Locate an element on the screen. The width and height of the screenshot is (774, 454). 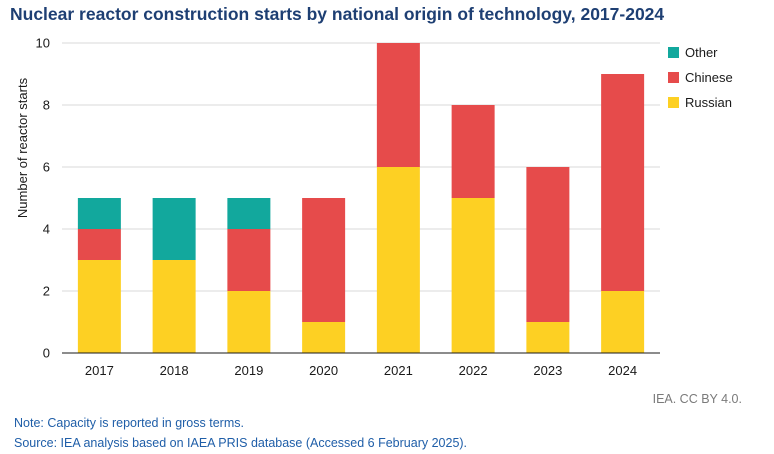
y-axis-label: Number of reactor starts is located at coordinates (22, 147).